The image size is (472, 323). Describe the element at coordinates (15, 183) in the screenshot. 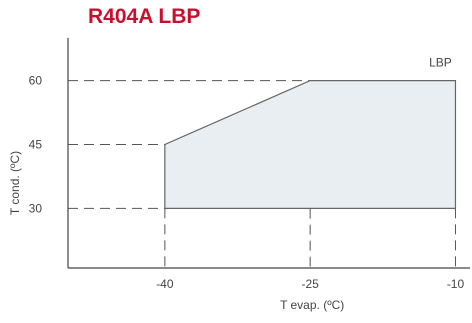

I see `y-axis-label: T cond. (ºC)` at that location.